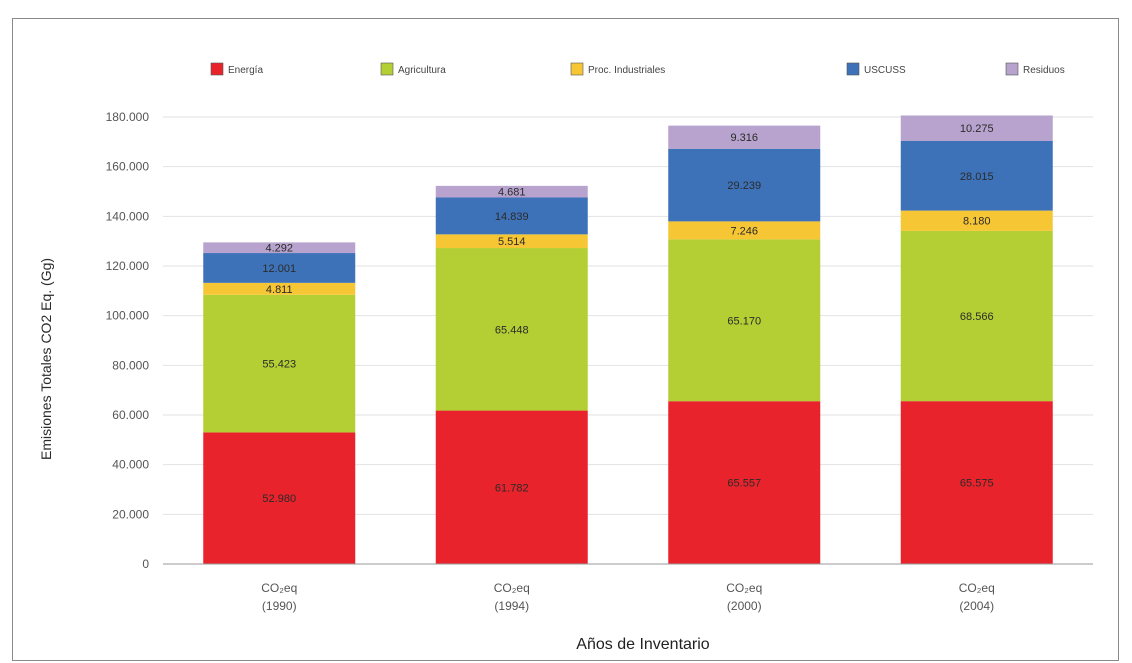 This screenshot has height=663, width=1132. I want to click on data-label: 8.180, so click(977, 222).